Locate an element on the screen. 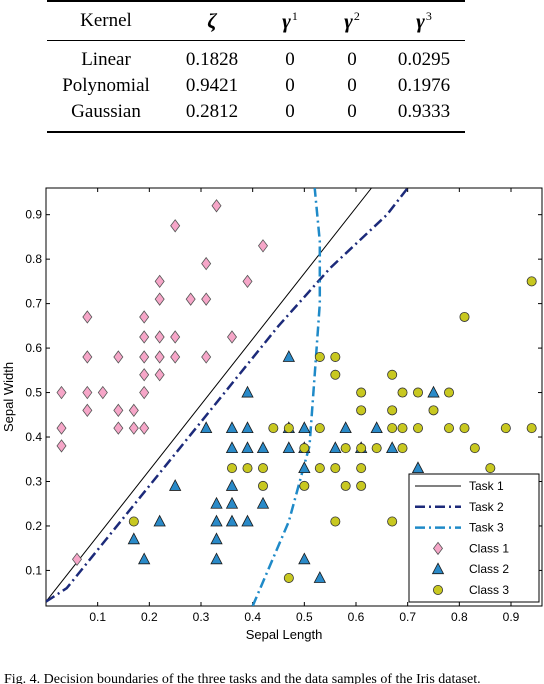 Image resolution: width=544 pixels, height=684 pixels. table-cell: Polynomial is located at coordinates (106, 85).